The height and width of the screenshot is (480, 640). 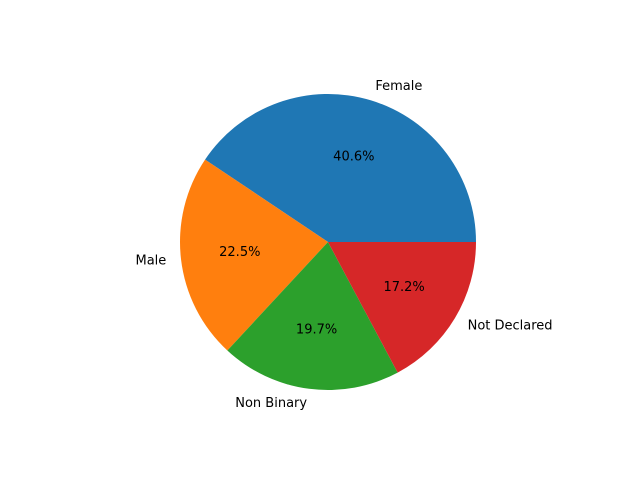 What do you see at coordinates (403, 287) in the screenshot?
I see `slice-percent-not-declared: 17.2%` at bounding box center [403, 287].